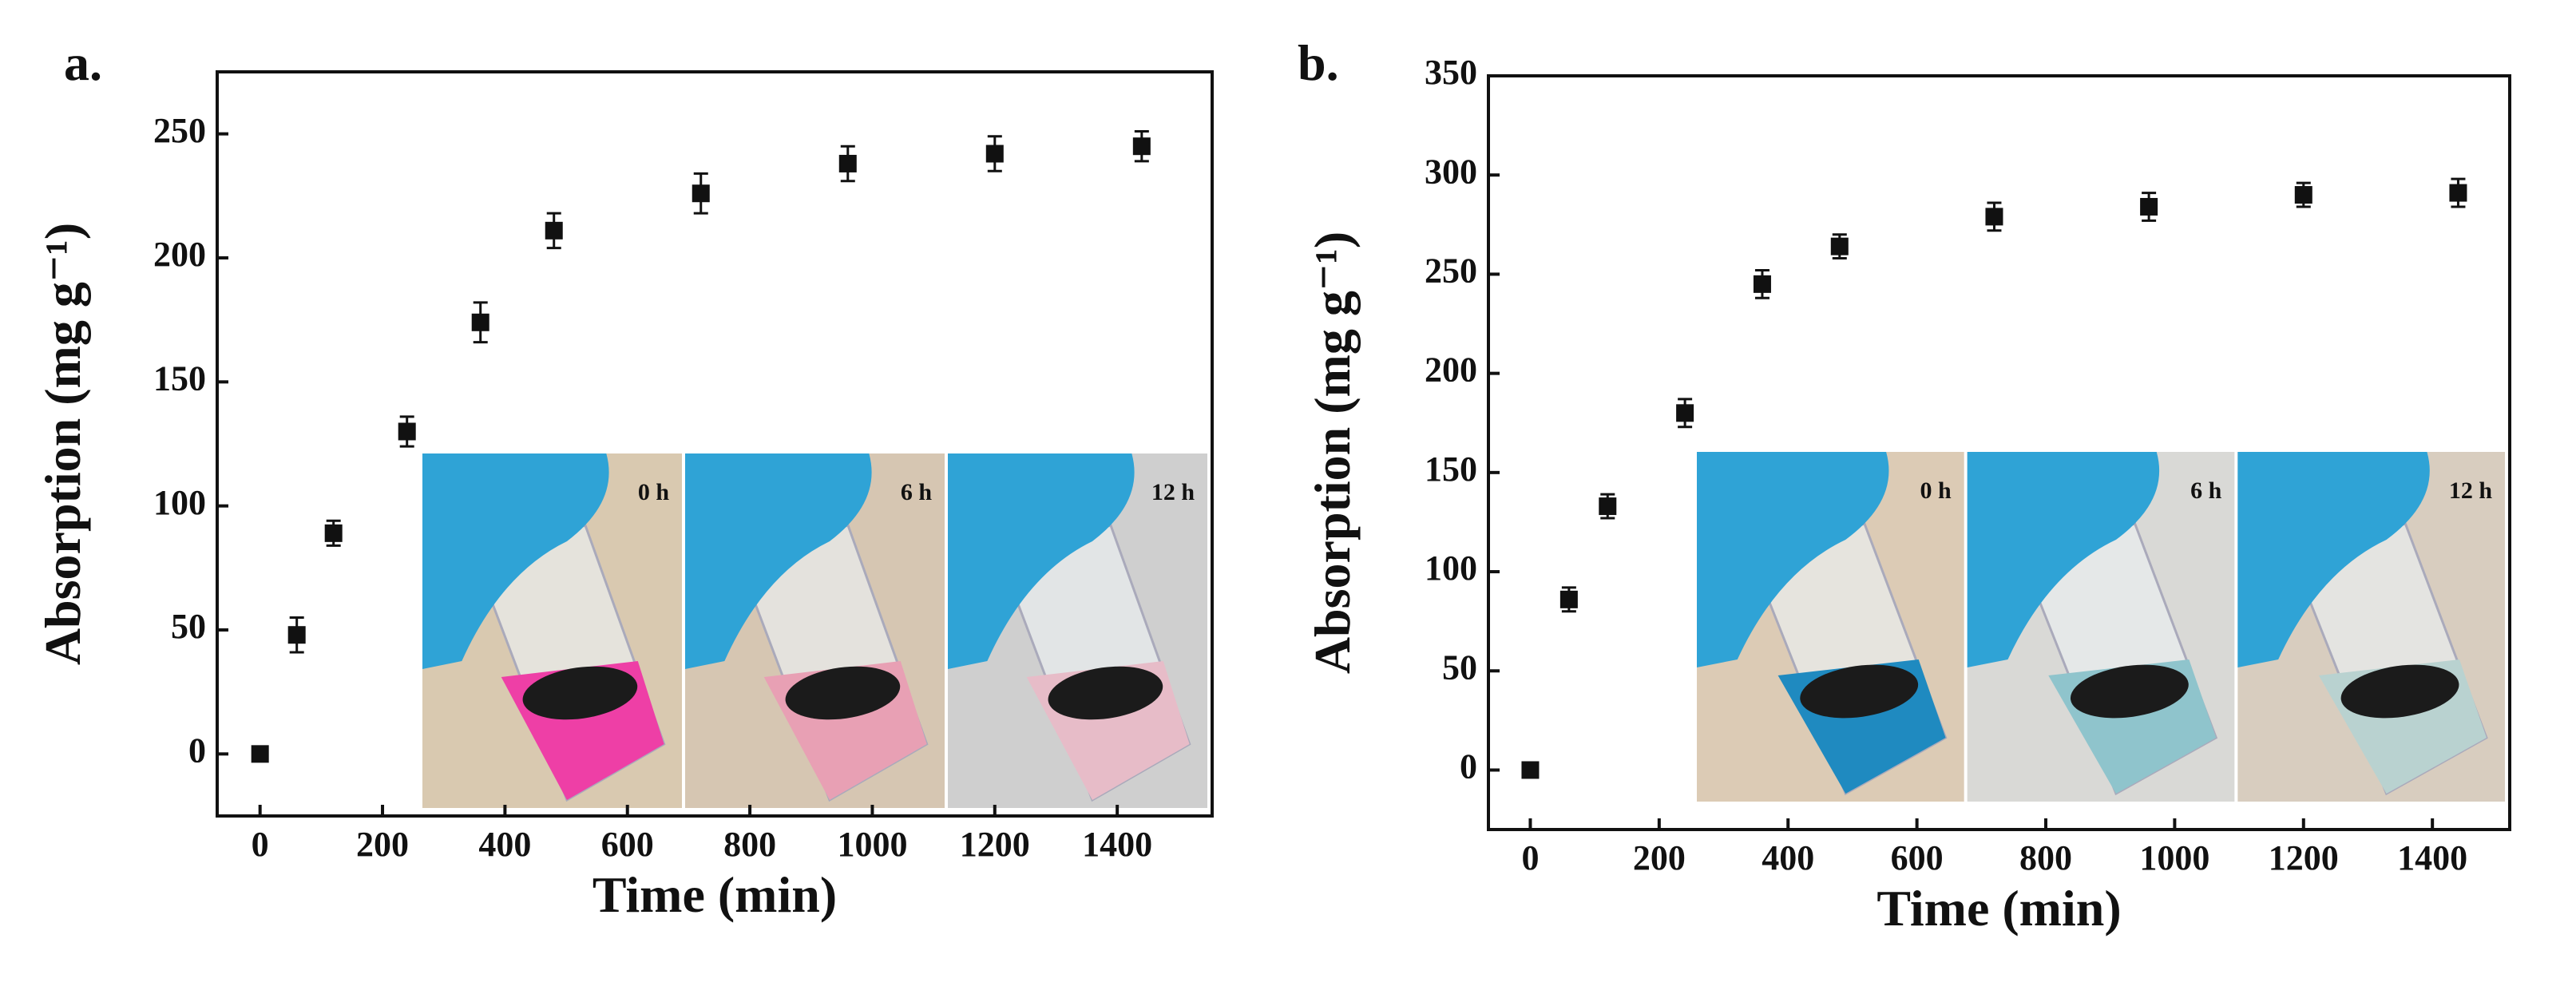 This screenshot has width=2576, height=998. I want to click on y-tick-label: 350, so click(1451, 72).